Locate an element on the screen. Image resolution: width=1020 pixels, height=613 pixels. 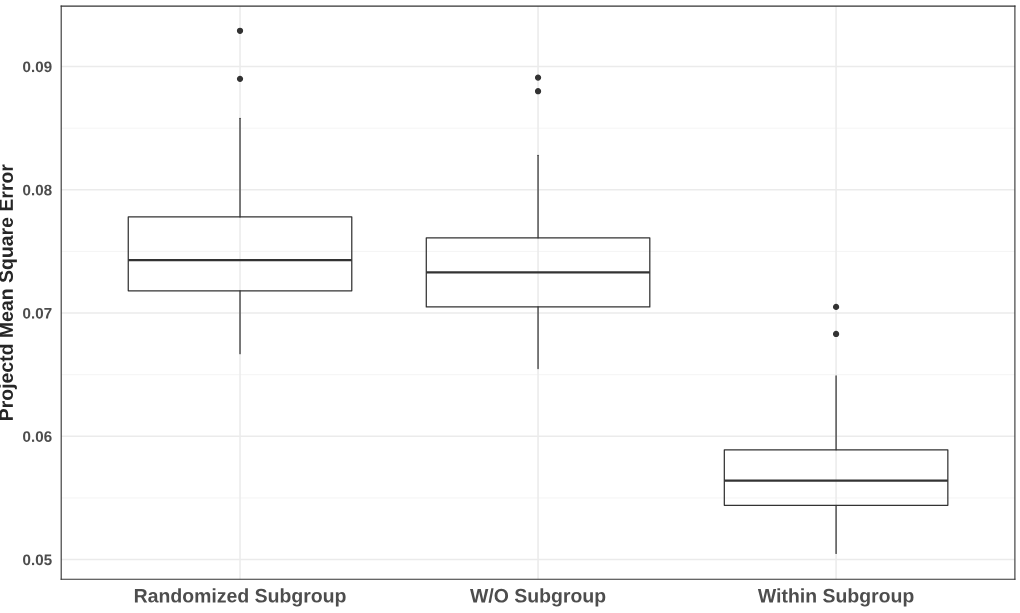
y-tick-label: 0.08 is located at coordinates (37, 190).